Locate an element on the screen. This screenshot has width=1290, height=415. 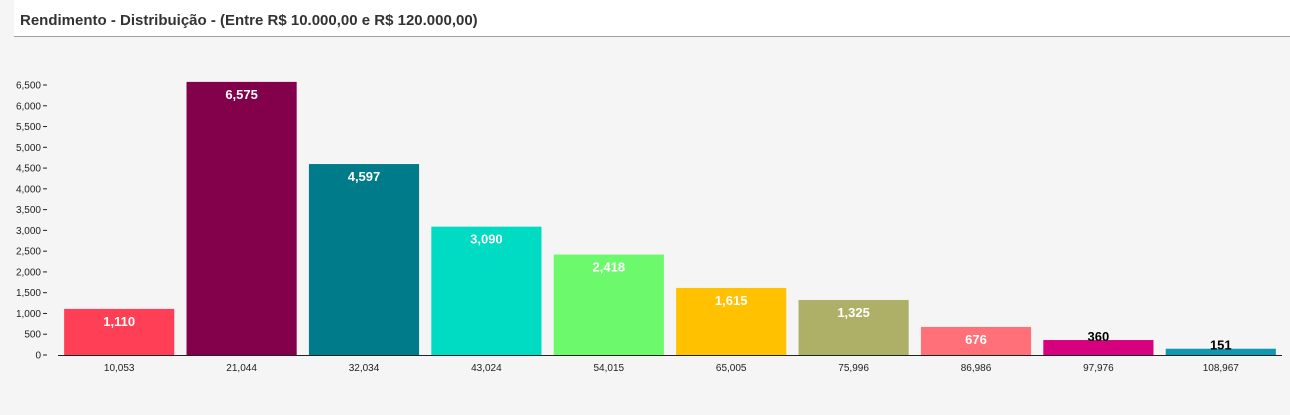
x-tick-label: 10,053 is located at coordinates (119, 368).